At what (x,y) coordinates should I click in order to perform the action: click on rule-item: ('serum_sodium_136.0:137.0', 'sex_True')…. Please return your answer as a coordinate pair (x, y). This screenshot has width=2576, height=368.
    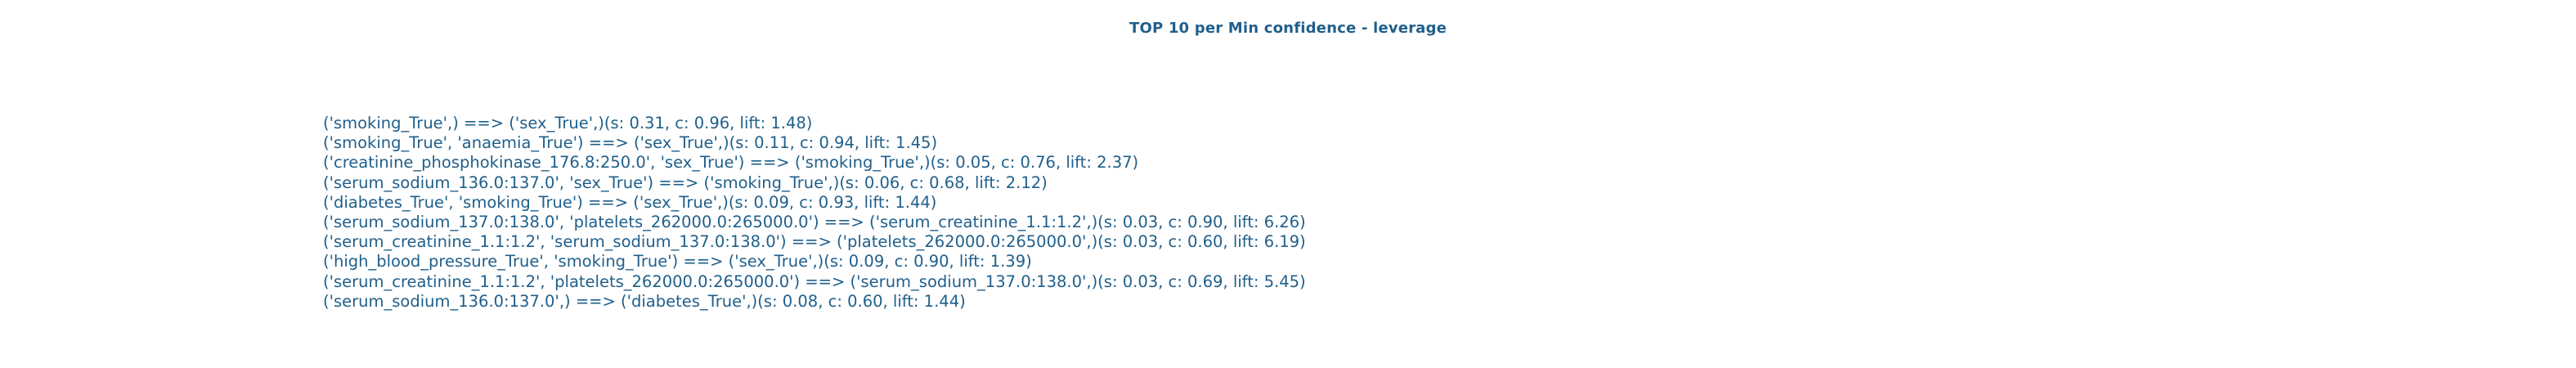
    Looking at the image, I should click on (685, 182).